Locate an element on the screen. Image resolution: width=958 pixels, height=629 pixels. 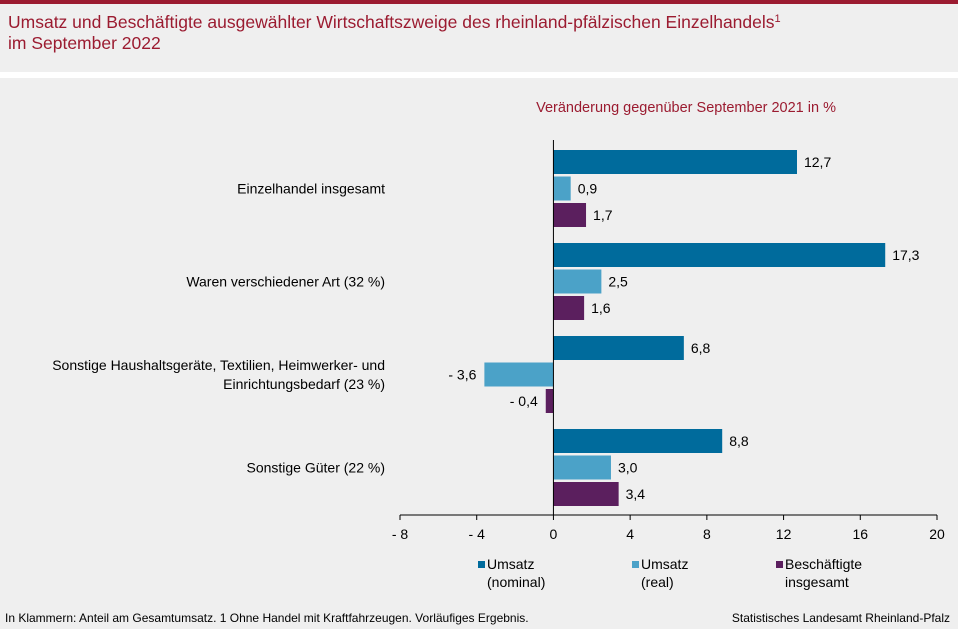
data-label: 0,9 is located at coordinates (588, 189).